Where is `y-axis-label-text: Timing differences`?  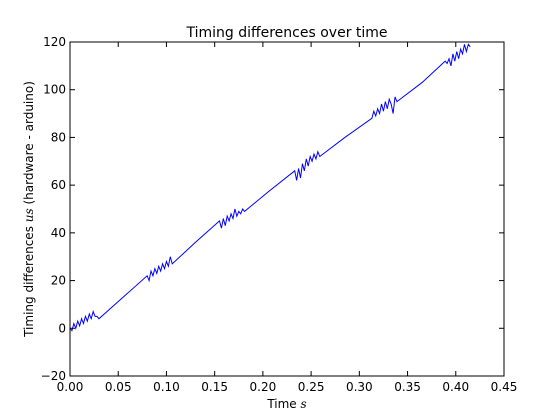 y-axis-label-text: Timing differences is located at coordinates (29, 280).